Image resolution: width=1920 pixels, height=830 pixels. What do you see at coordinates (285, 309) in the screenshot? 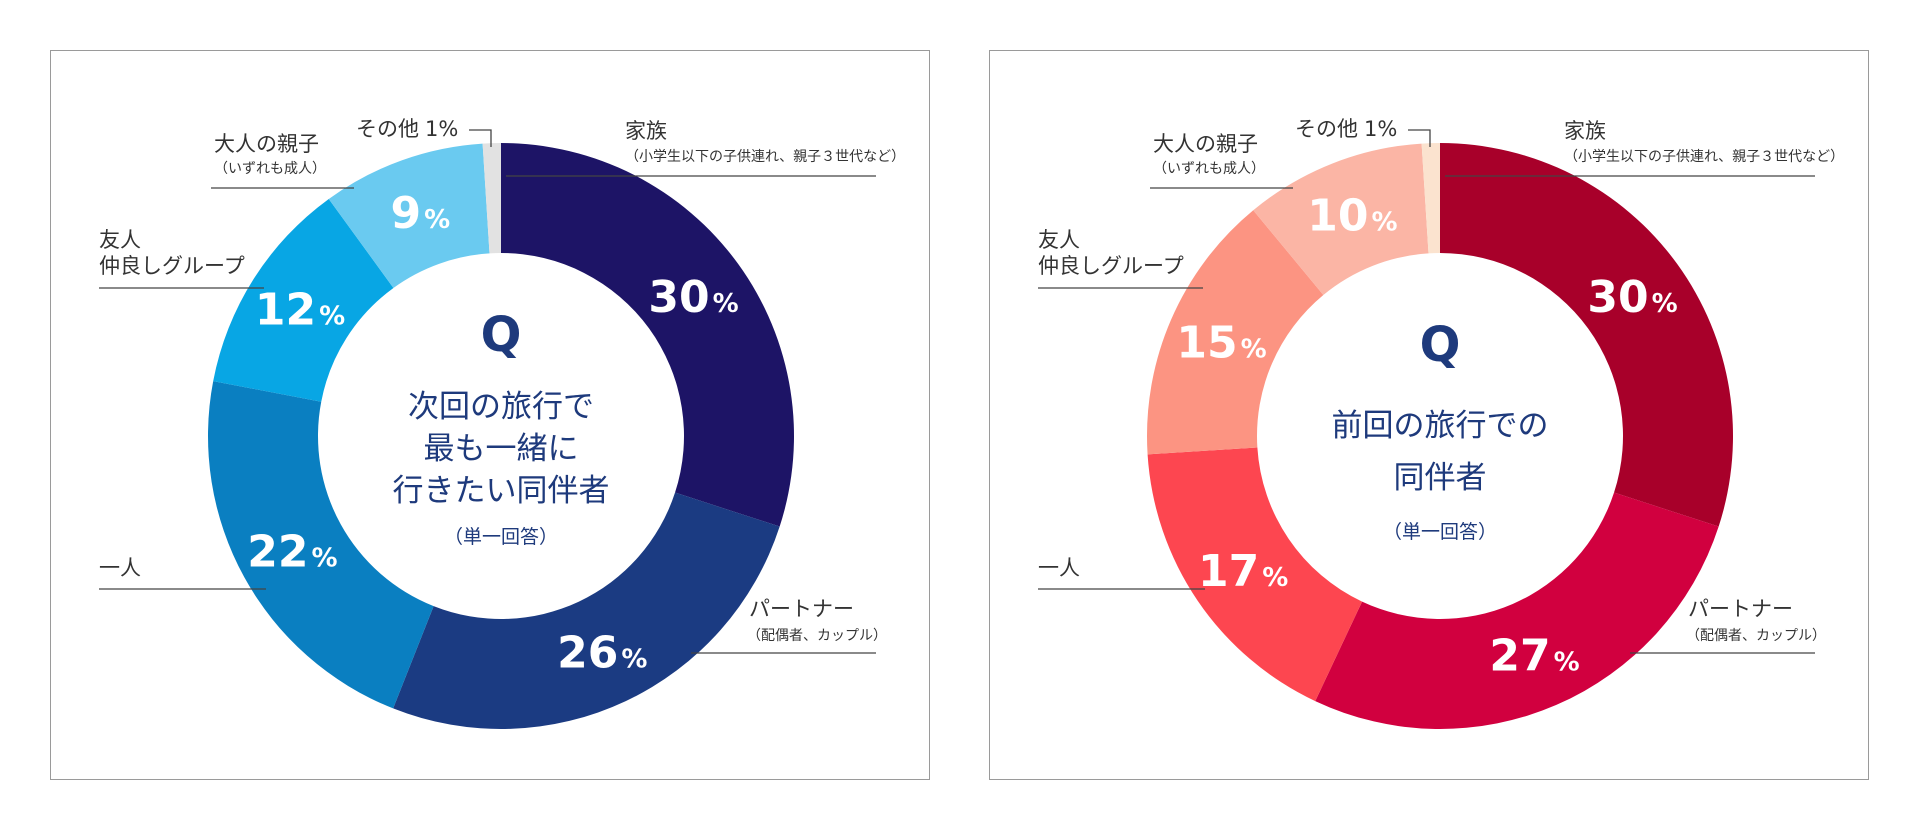
I see `pct-value: 12` at bounding box center [285, 309].